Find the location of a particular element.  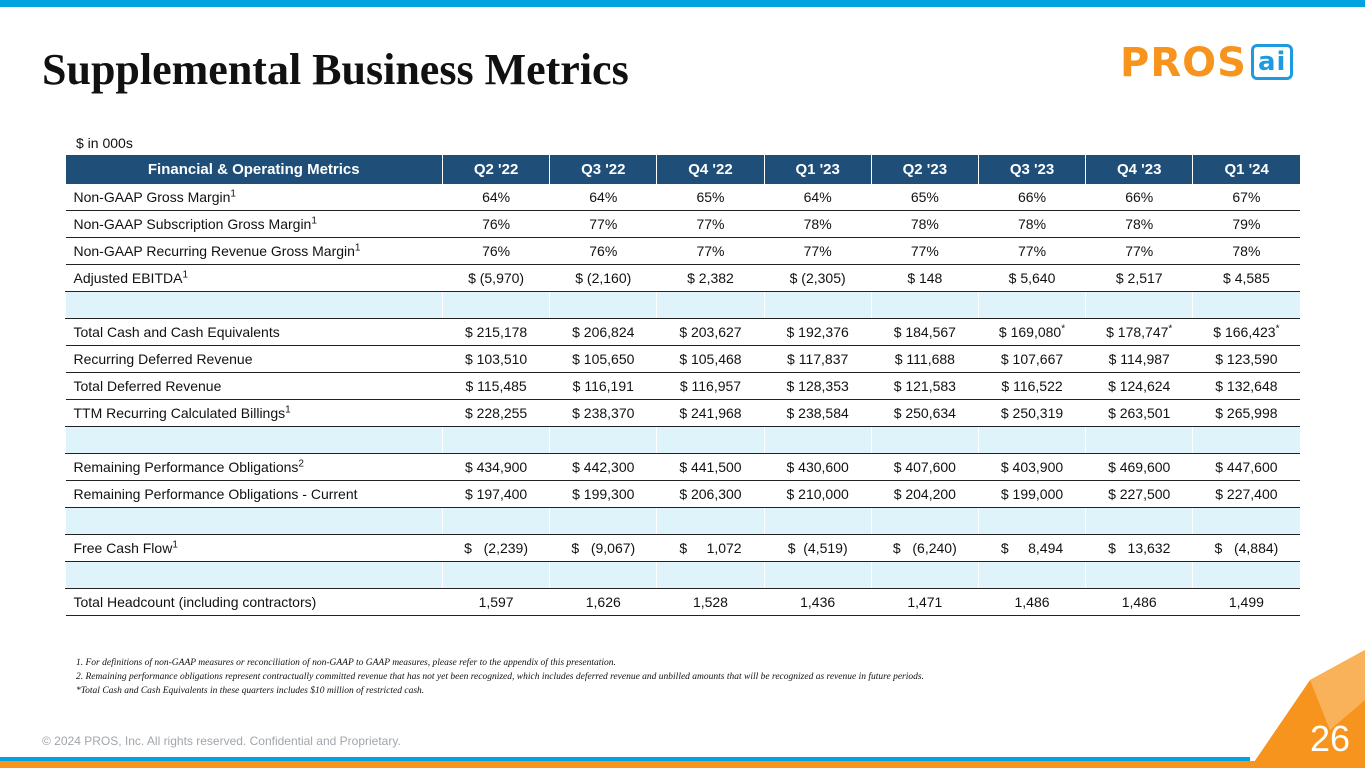

cell-text: $ 178,747 is located at coordinates (1137, 332).